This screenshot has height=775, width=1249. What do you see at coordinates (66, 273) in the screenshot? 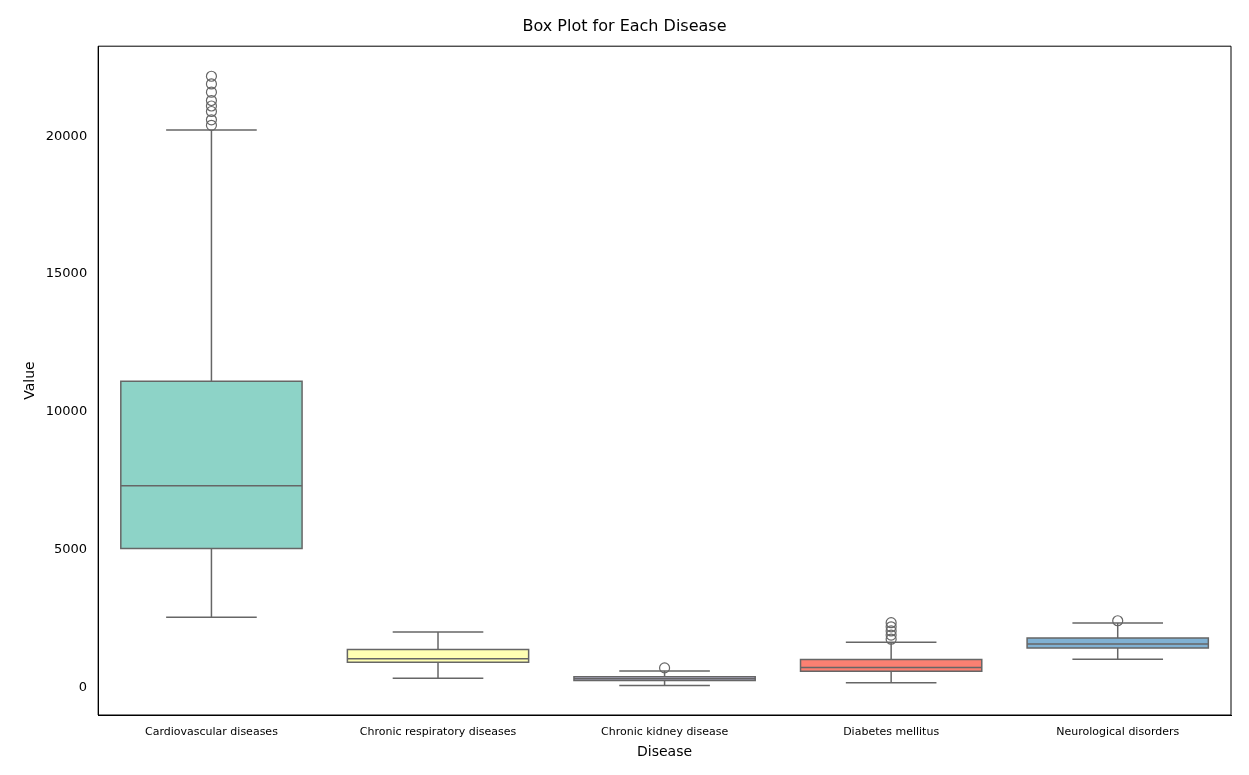
I see `y-tick-label: 15000` at bounding box center [66, 273].